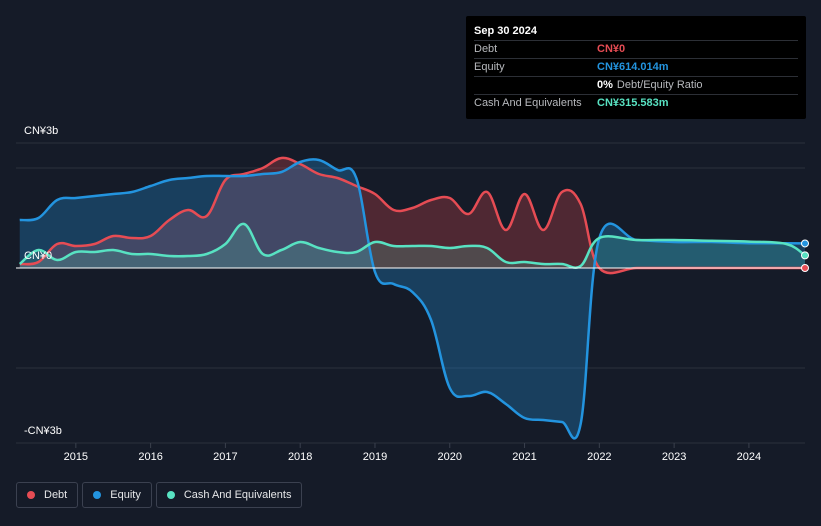 The image size is (821, 526). What do you see at coordinates (56, 495) in the screenshot?
I see `legend-label: Debt` at bounding box center [56, 495].